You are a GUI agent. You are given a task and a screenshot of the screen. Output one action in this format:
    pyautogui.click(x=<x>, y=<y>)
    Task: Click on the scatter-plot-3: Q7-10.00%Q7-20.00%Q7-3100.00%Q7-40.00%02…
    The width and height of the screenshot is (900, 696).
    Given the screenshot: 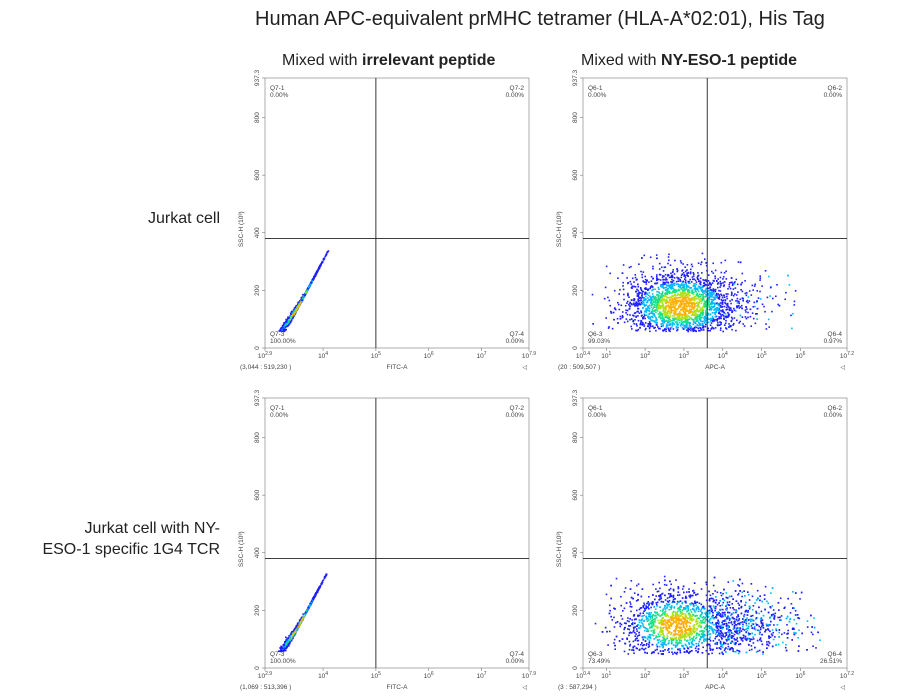 What is the action you would take?
    pyautogui.click(x=387, y=540)
    